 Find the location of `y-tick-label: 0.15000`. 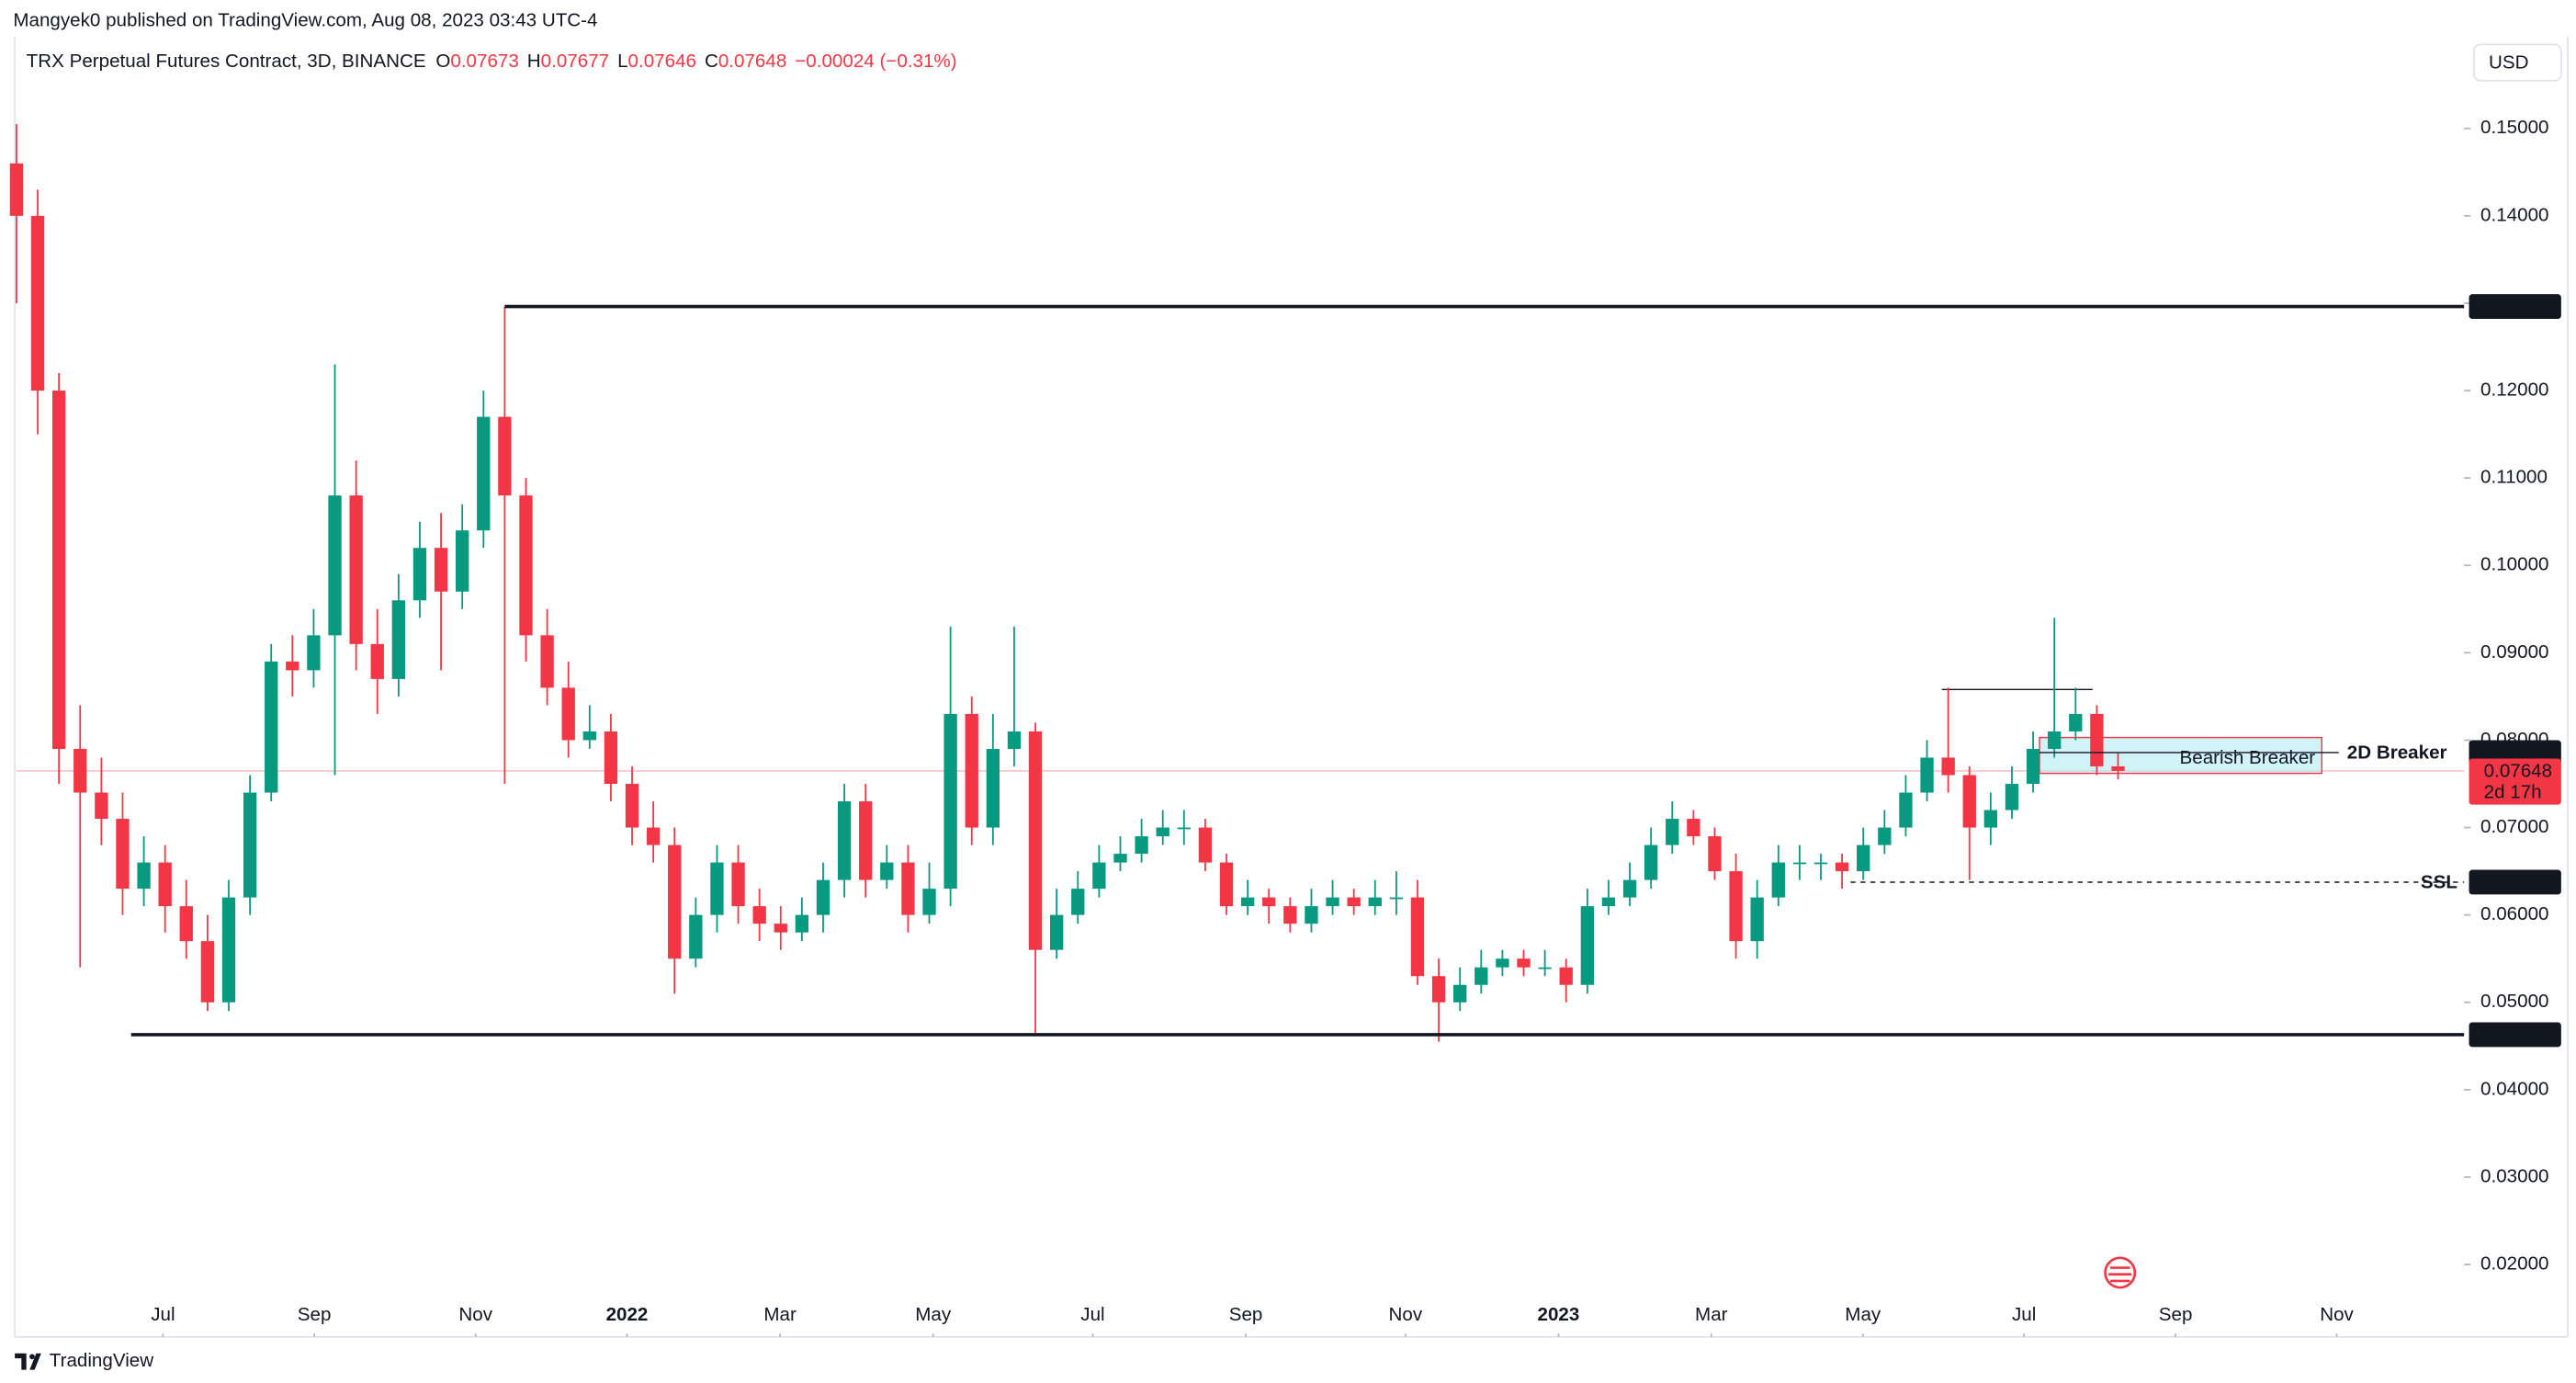

y-tick-label: 0.15000 is located at coordinates (2514, 127).